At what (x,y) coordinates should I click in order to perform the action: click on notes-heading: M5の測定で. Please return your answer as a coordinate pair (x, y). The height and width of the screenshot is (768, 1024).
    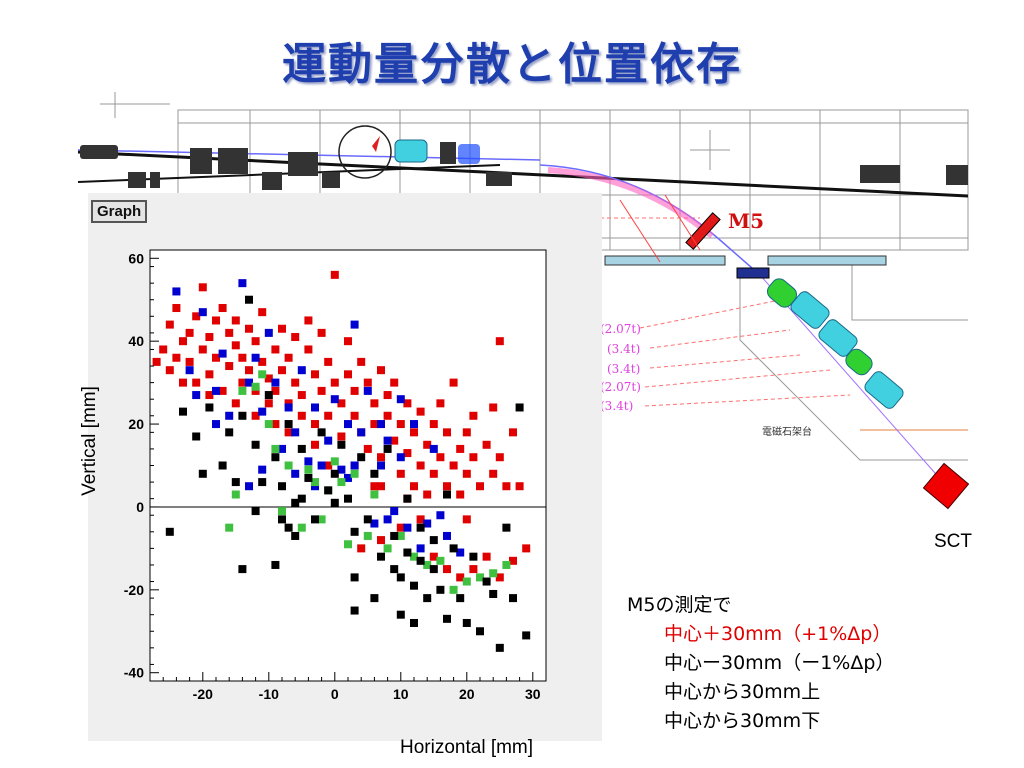
    Looking at the image, I should click on (679, 605).